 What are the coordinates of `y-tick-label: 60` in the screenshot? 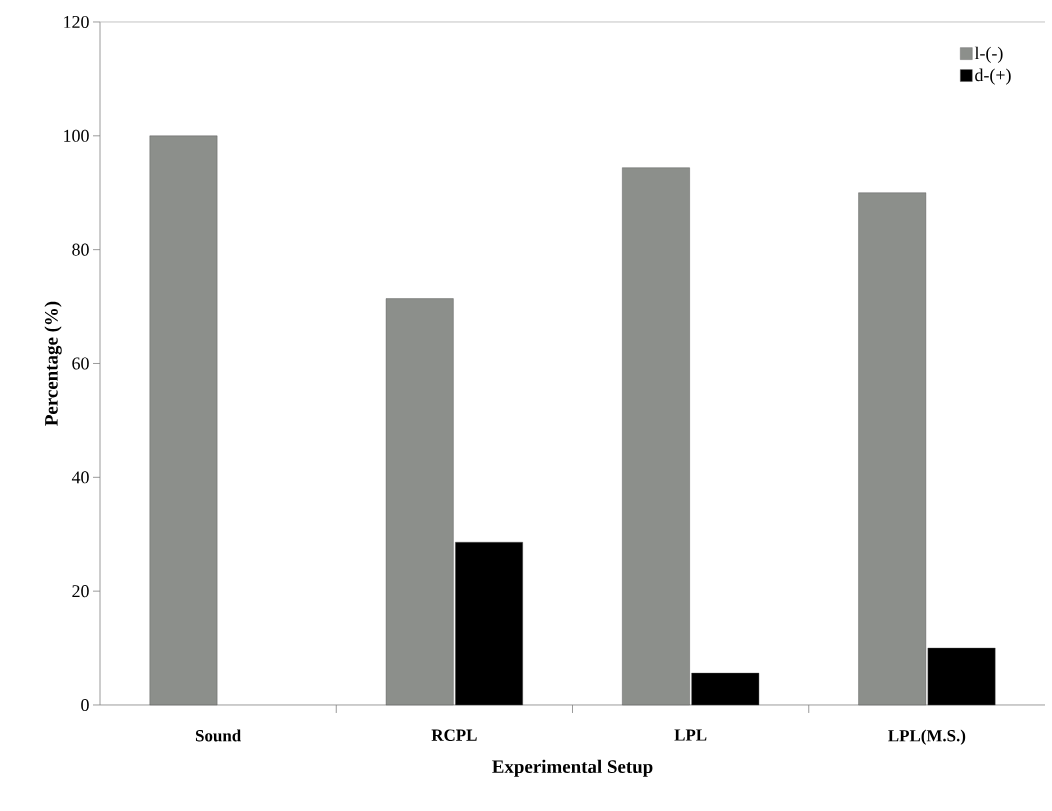 It's located at (80, 363).